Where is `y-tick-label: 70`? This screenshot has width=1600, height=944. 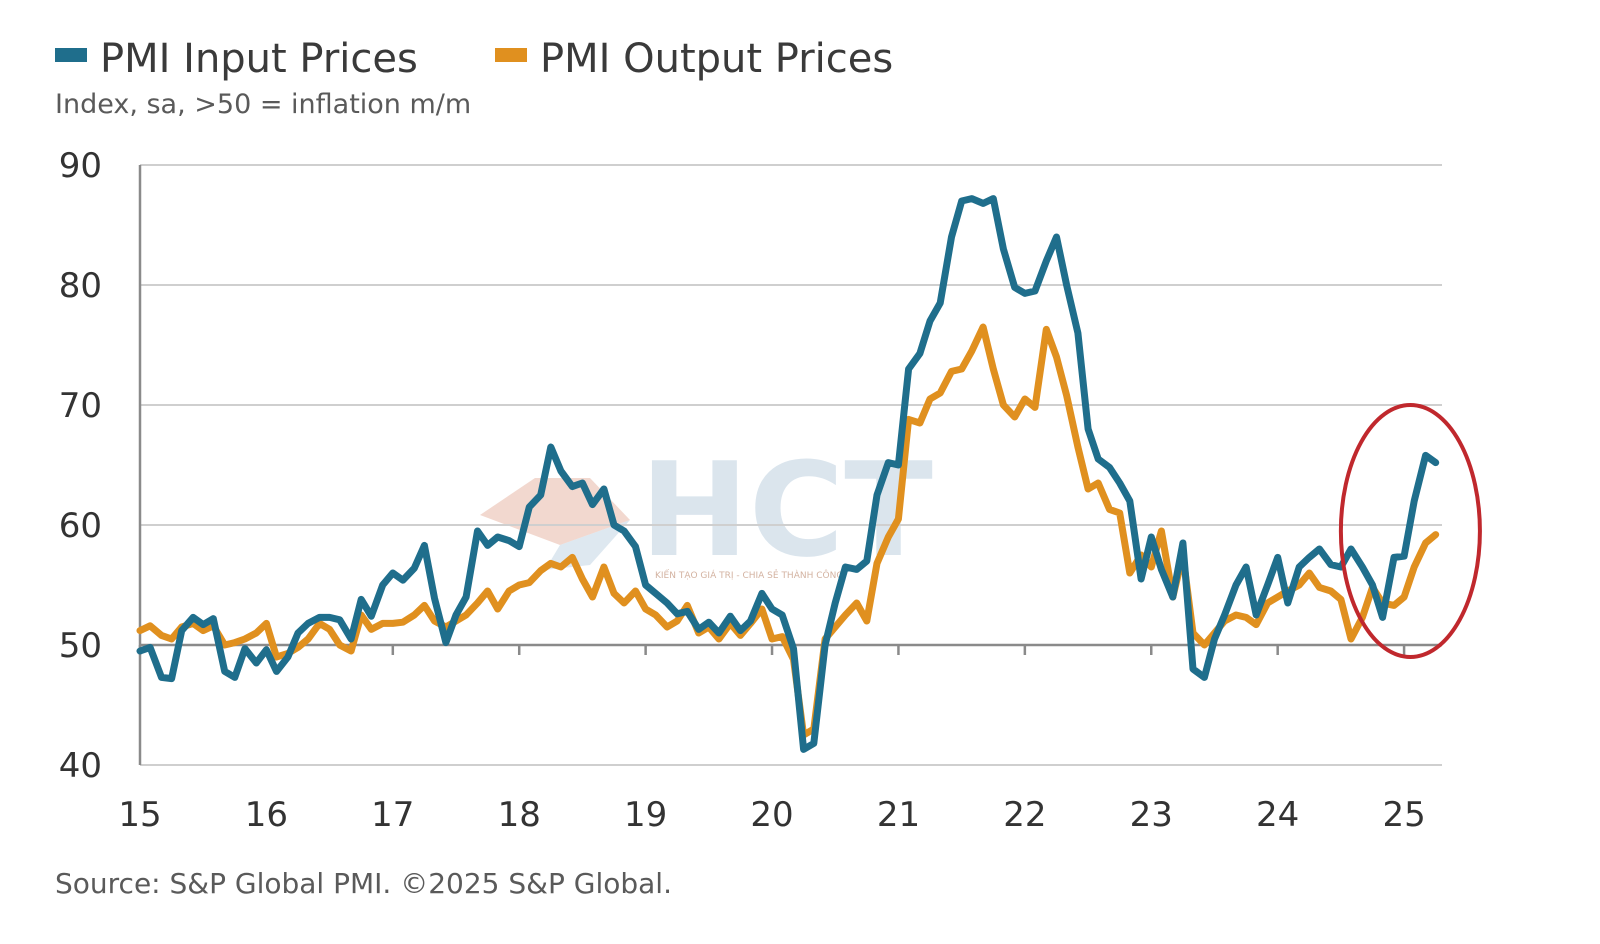
y-tick-label: 70 is located at coordinates (80, 406).